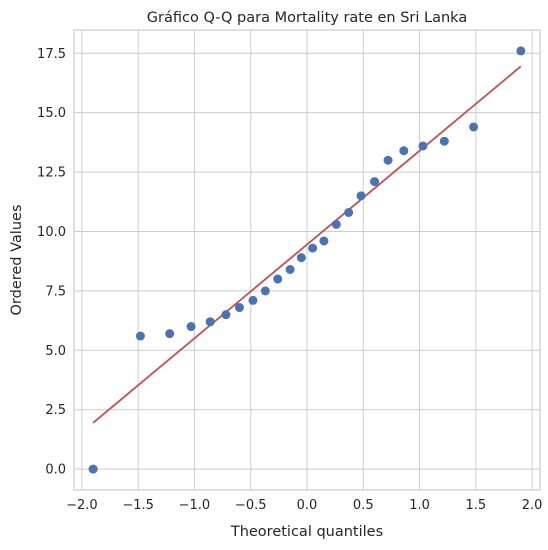  What do you see at coordinates (51, 54) in the screenshot?
I see `y-tick-label: 17.5` at bounding box center [51, 54].